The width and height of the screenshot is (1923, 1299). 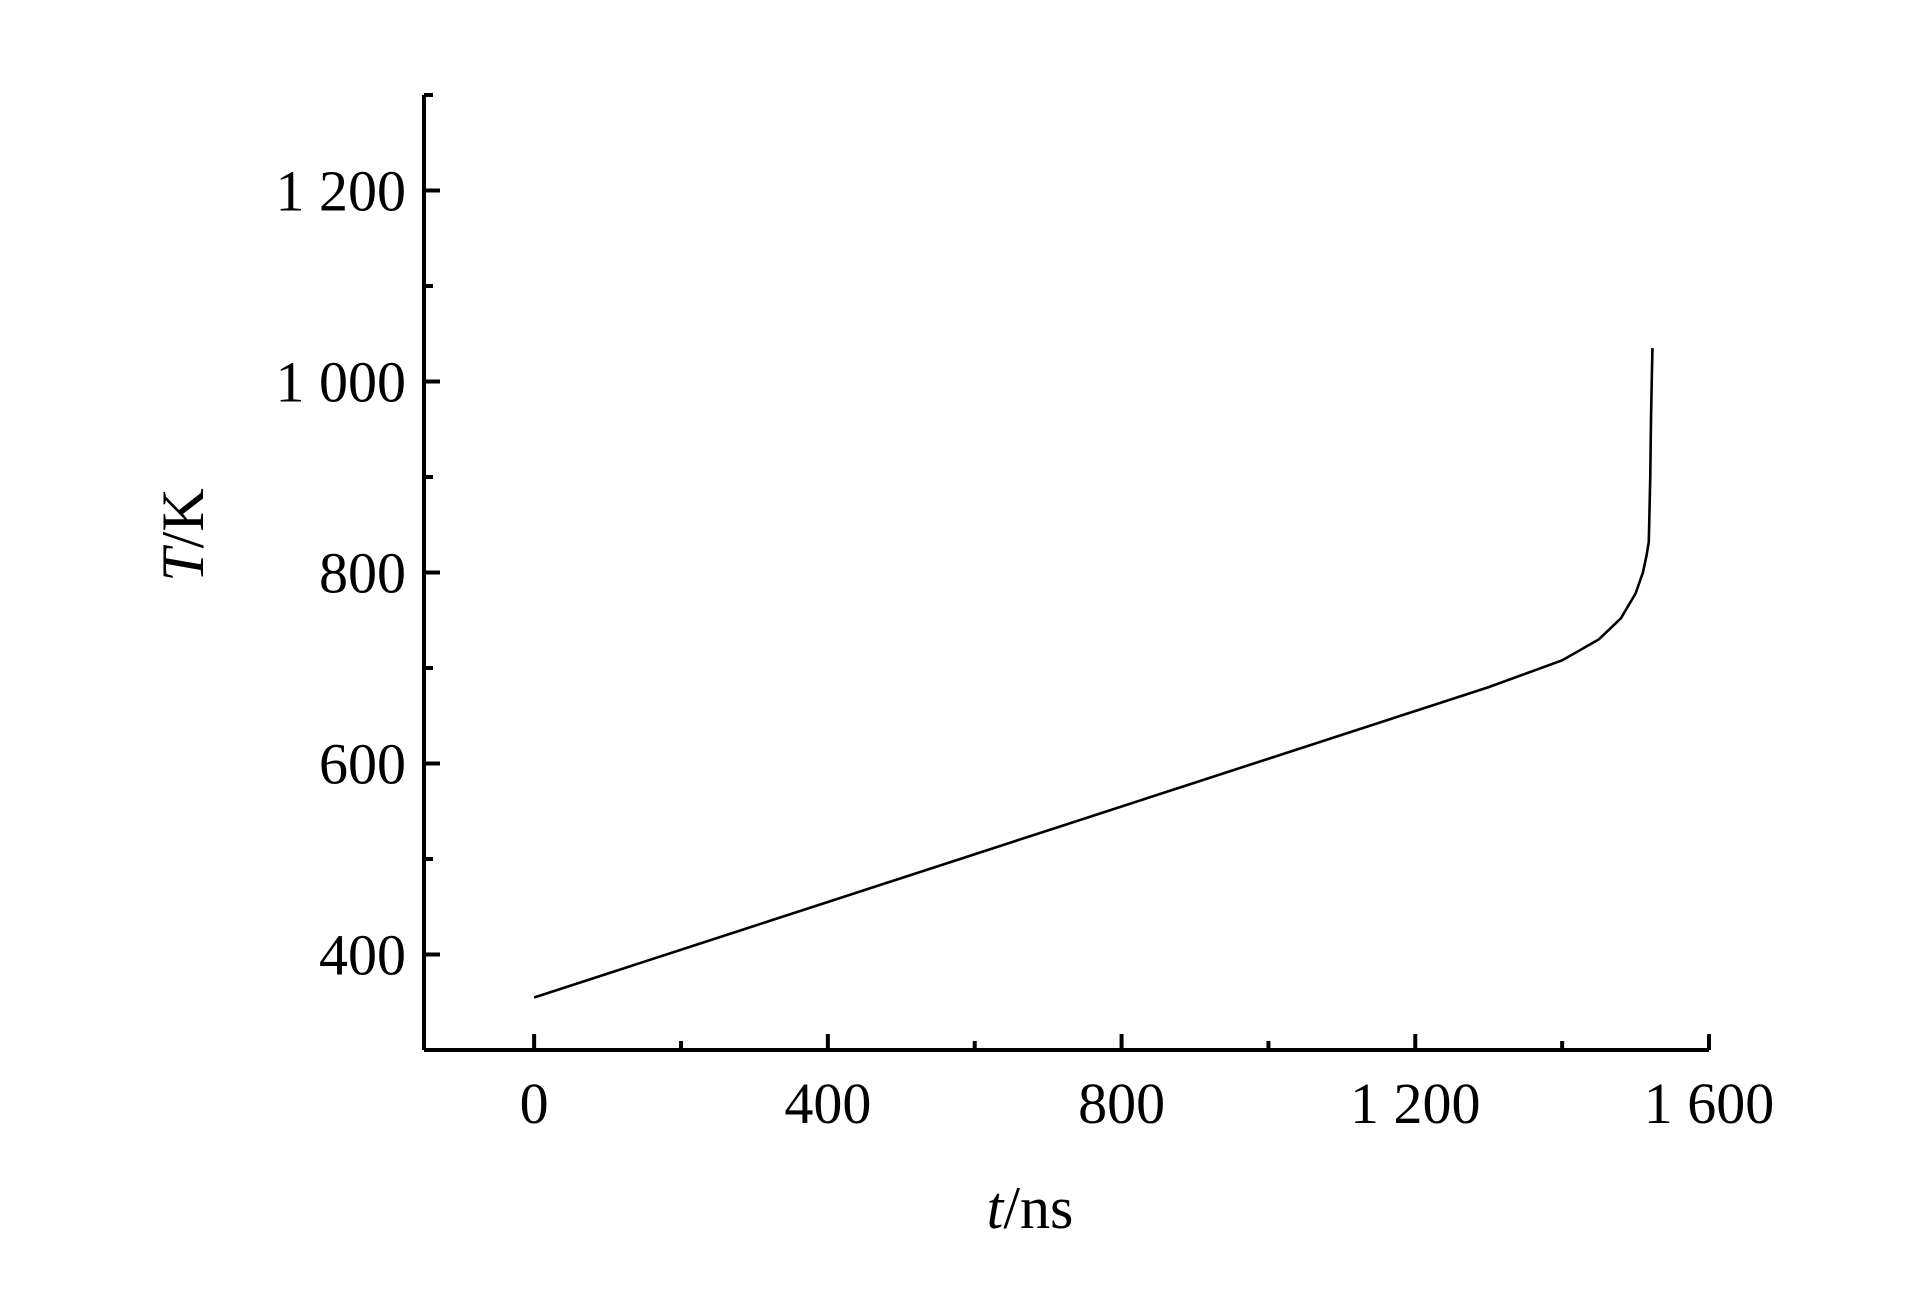 I want to click on y-tick-label: 400, so click(x=362, y=955).